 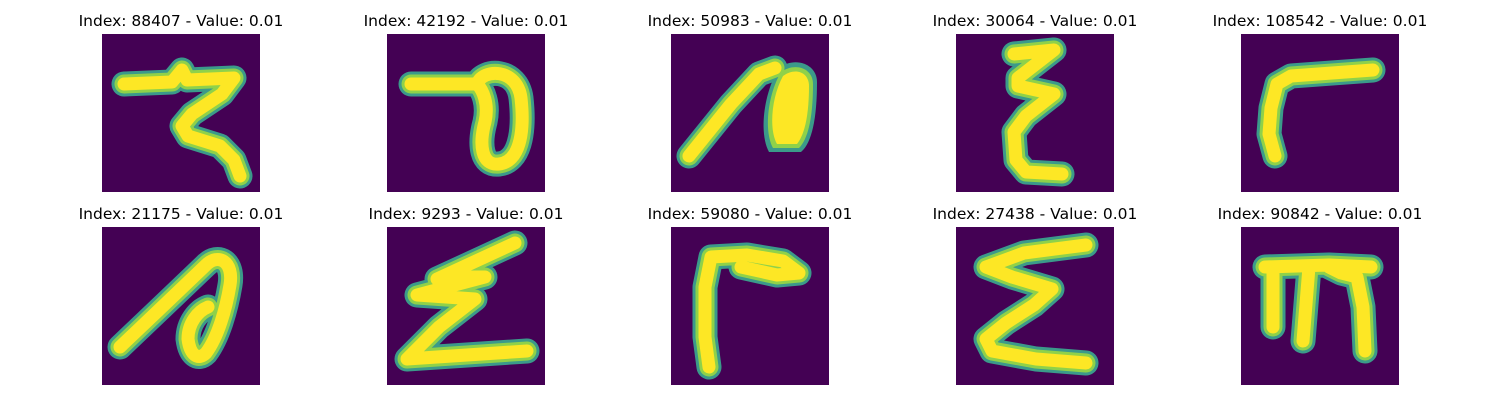 What do you see at coordinates (1035, 214) in the screenshot?
I see `panel-title-9: Index: 27438 - Value: 0.01` at bounding box center [1035, 214].